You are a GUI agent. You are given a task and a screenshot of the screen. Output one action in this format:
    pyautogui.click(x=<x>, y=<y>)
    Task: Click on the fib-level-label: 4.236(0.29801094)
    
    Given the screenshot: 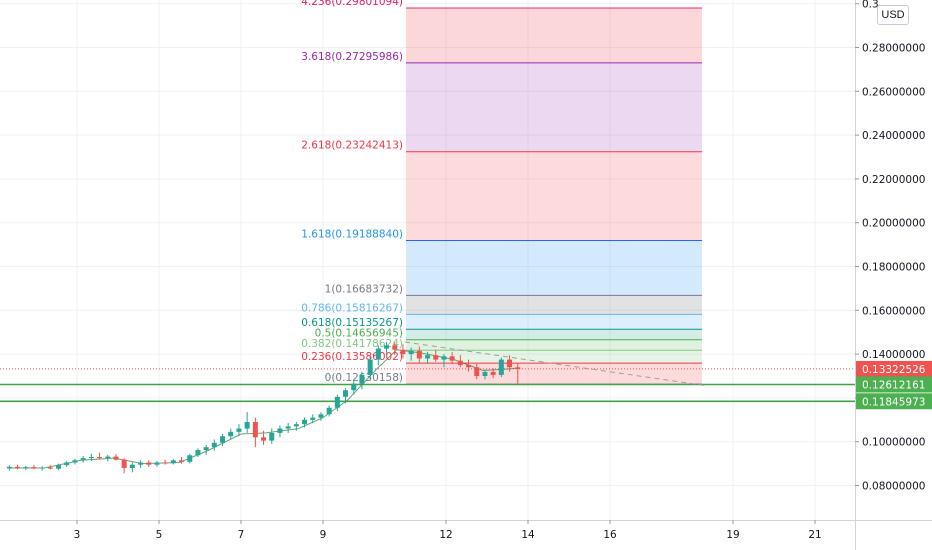 What is the action you would take?
    pyautogui.click(x=352, y=4)
    